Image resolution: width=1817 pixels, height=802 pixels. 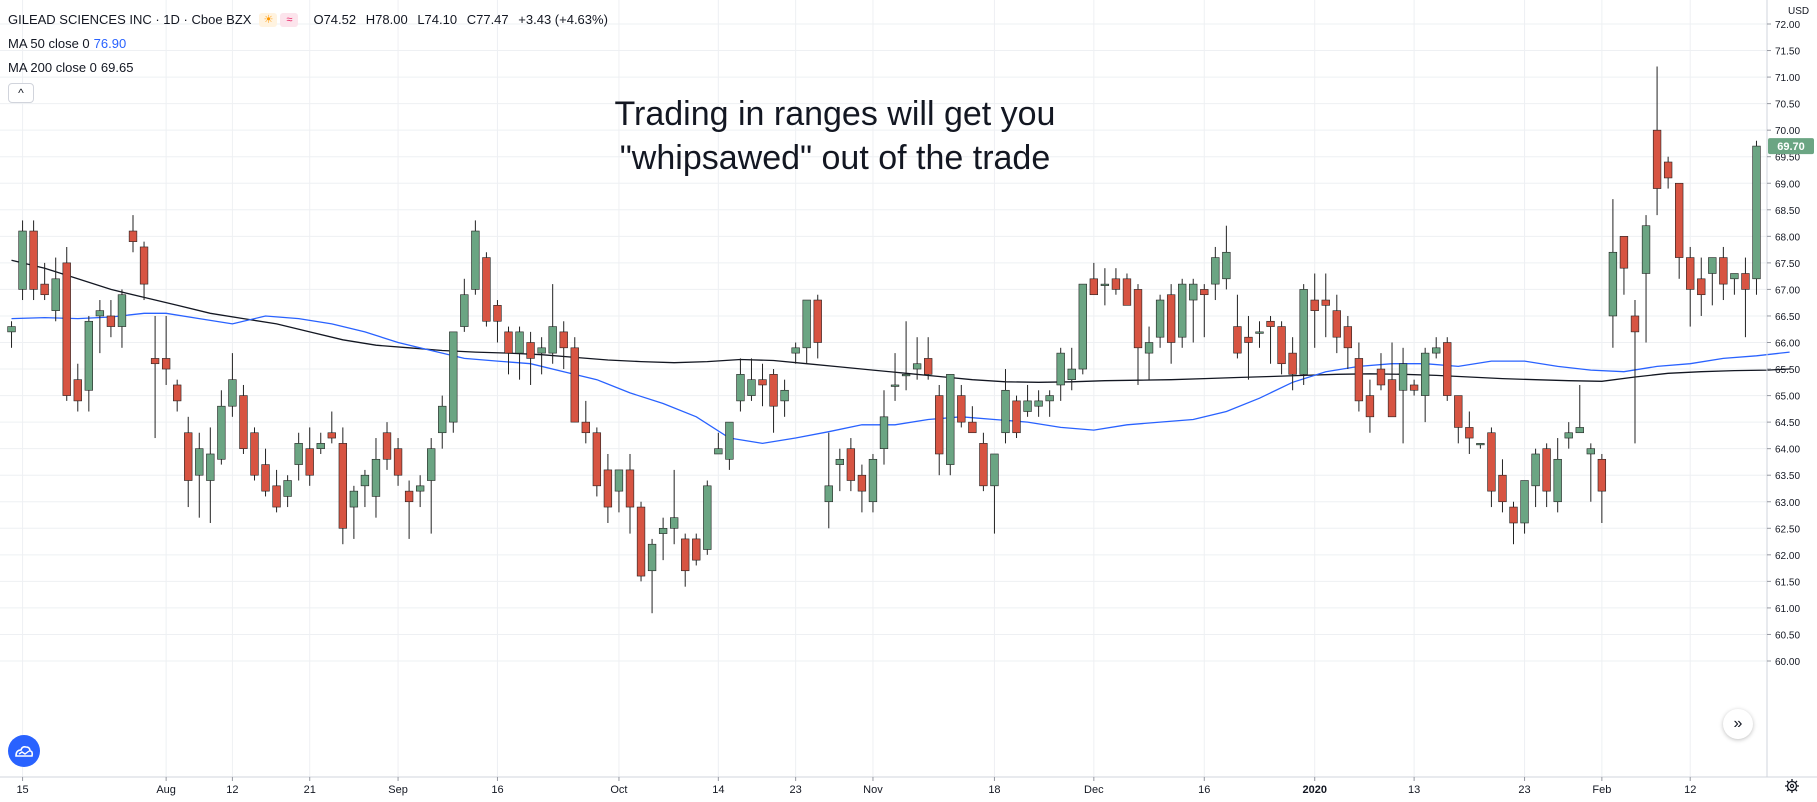 What do you see at coordinates (1787, 370) in the screenshot?
I see `price-tick-label: 65.50` at bounding box center [1787, 370].